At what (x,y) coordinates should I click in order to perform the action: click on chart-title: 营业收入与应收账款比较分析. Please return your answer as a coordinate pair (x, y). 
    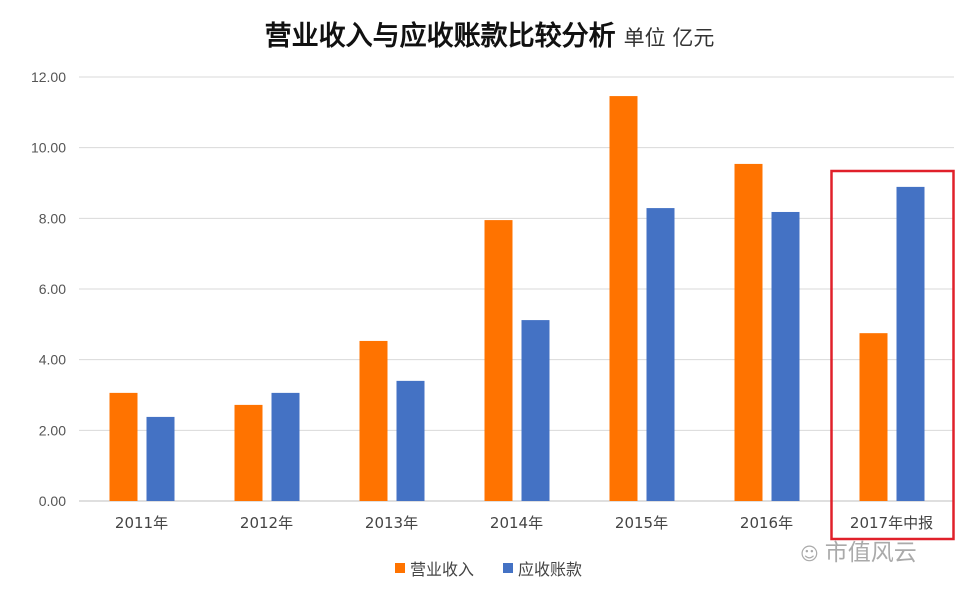
    Looking at the image, I should click on (440, 36).